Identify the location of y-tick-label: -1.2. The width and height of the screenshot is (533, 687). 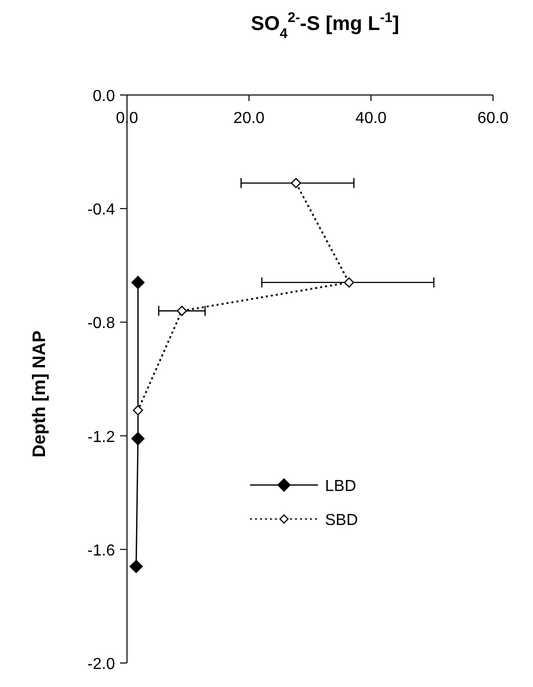
(101, 437).